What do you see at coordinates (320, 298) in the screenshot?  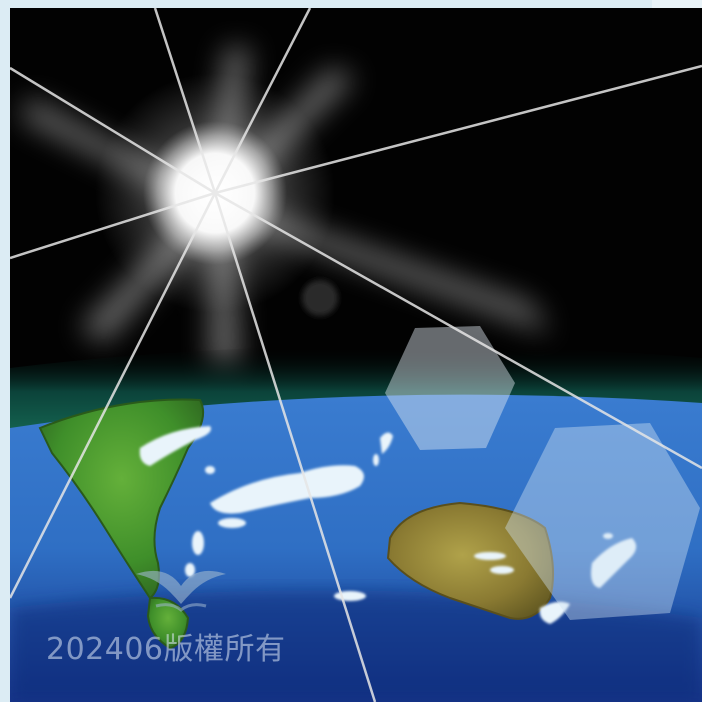 I see `sun-faint-spot` at bounding box center [320, 298].